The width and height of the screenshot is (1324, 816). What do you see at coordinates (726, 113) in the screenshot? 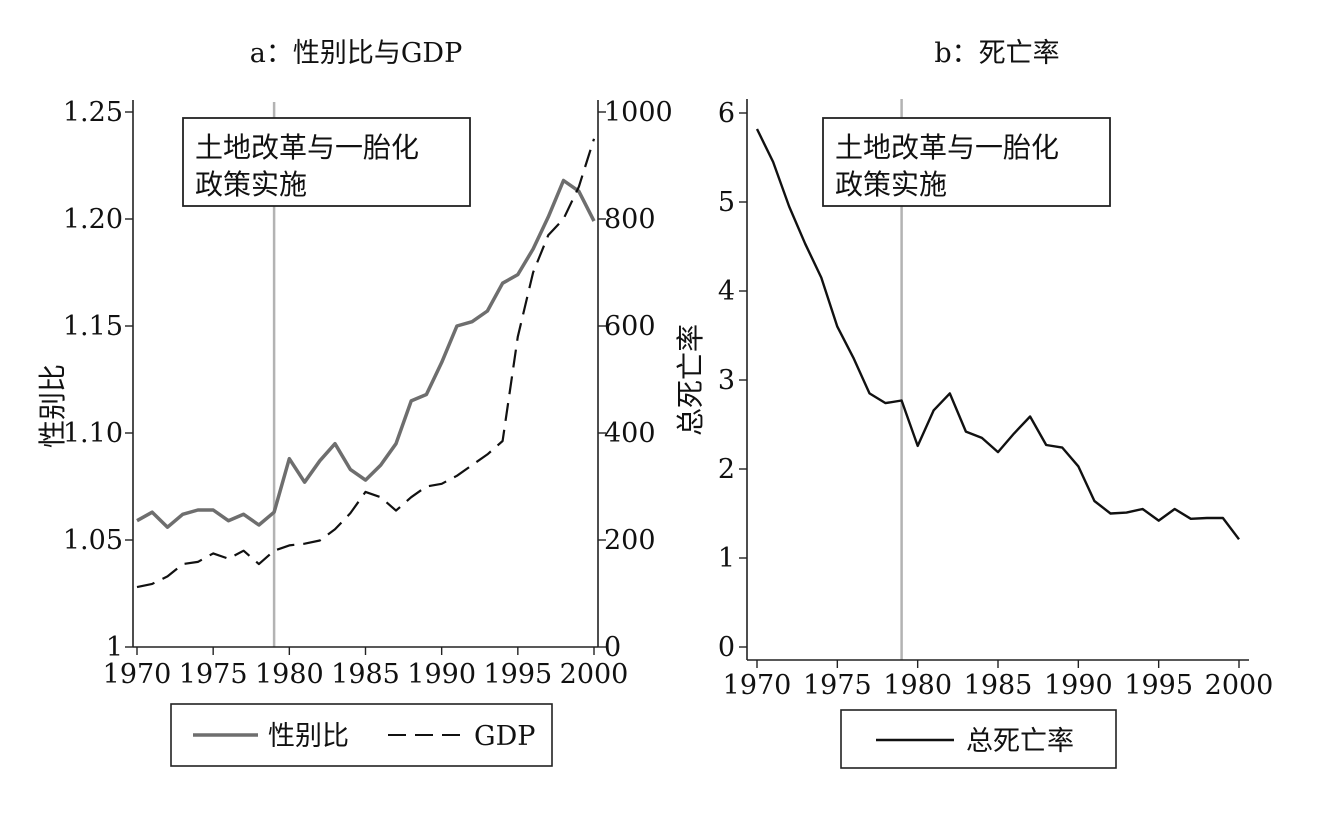
I see `y-tick-label: 6` at bounding box center [726, 113].